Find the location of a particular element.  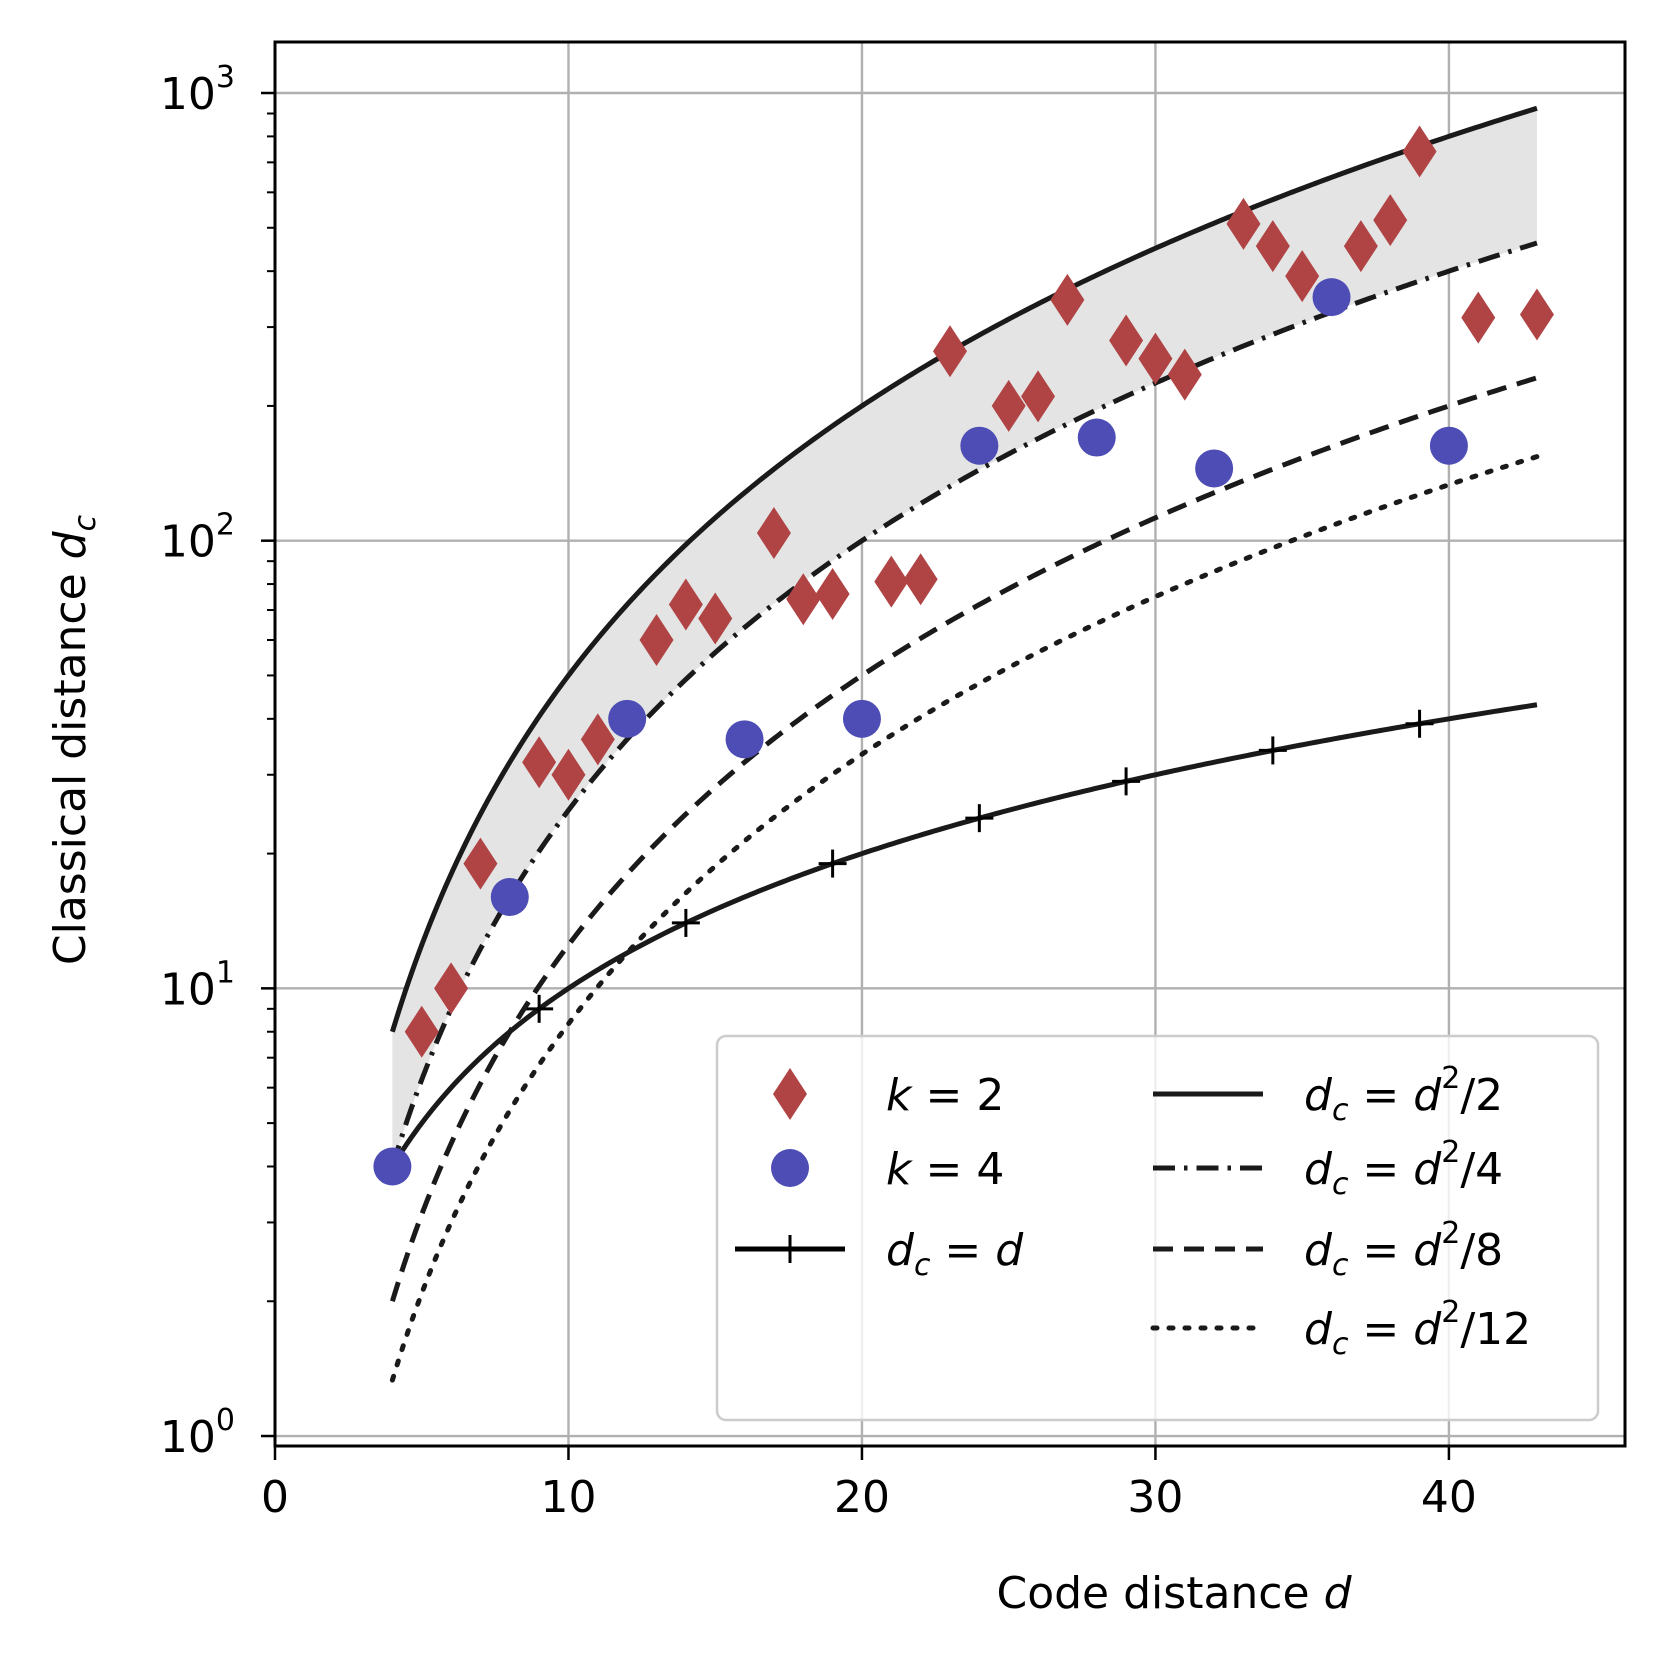

legend-label-solid: dc = d2/2 is located at coordinates (1403, 1094).